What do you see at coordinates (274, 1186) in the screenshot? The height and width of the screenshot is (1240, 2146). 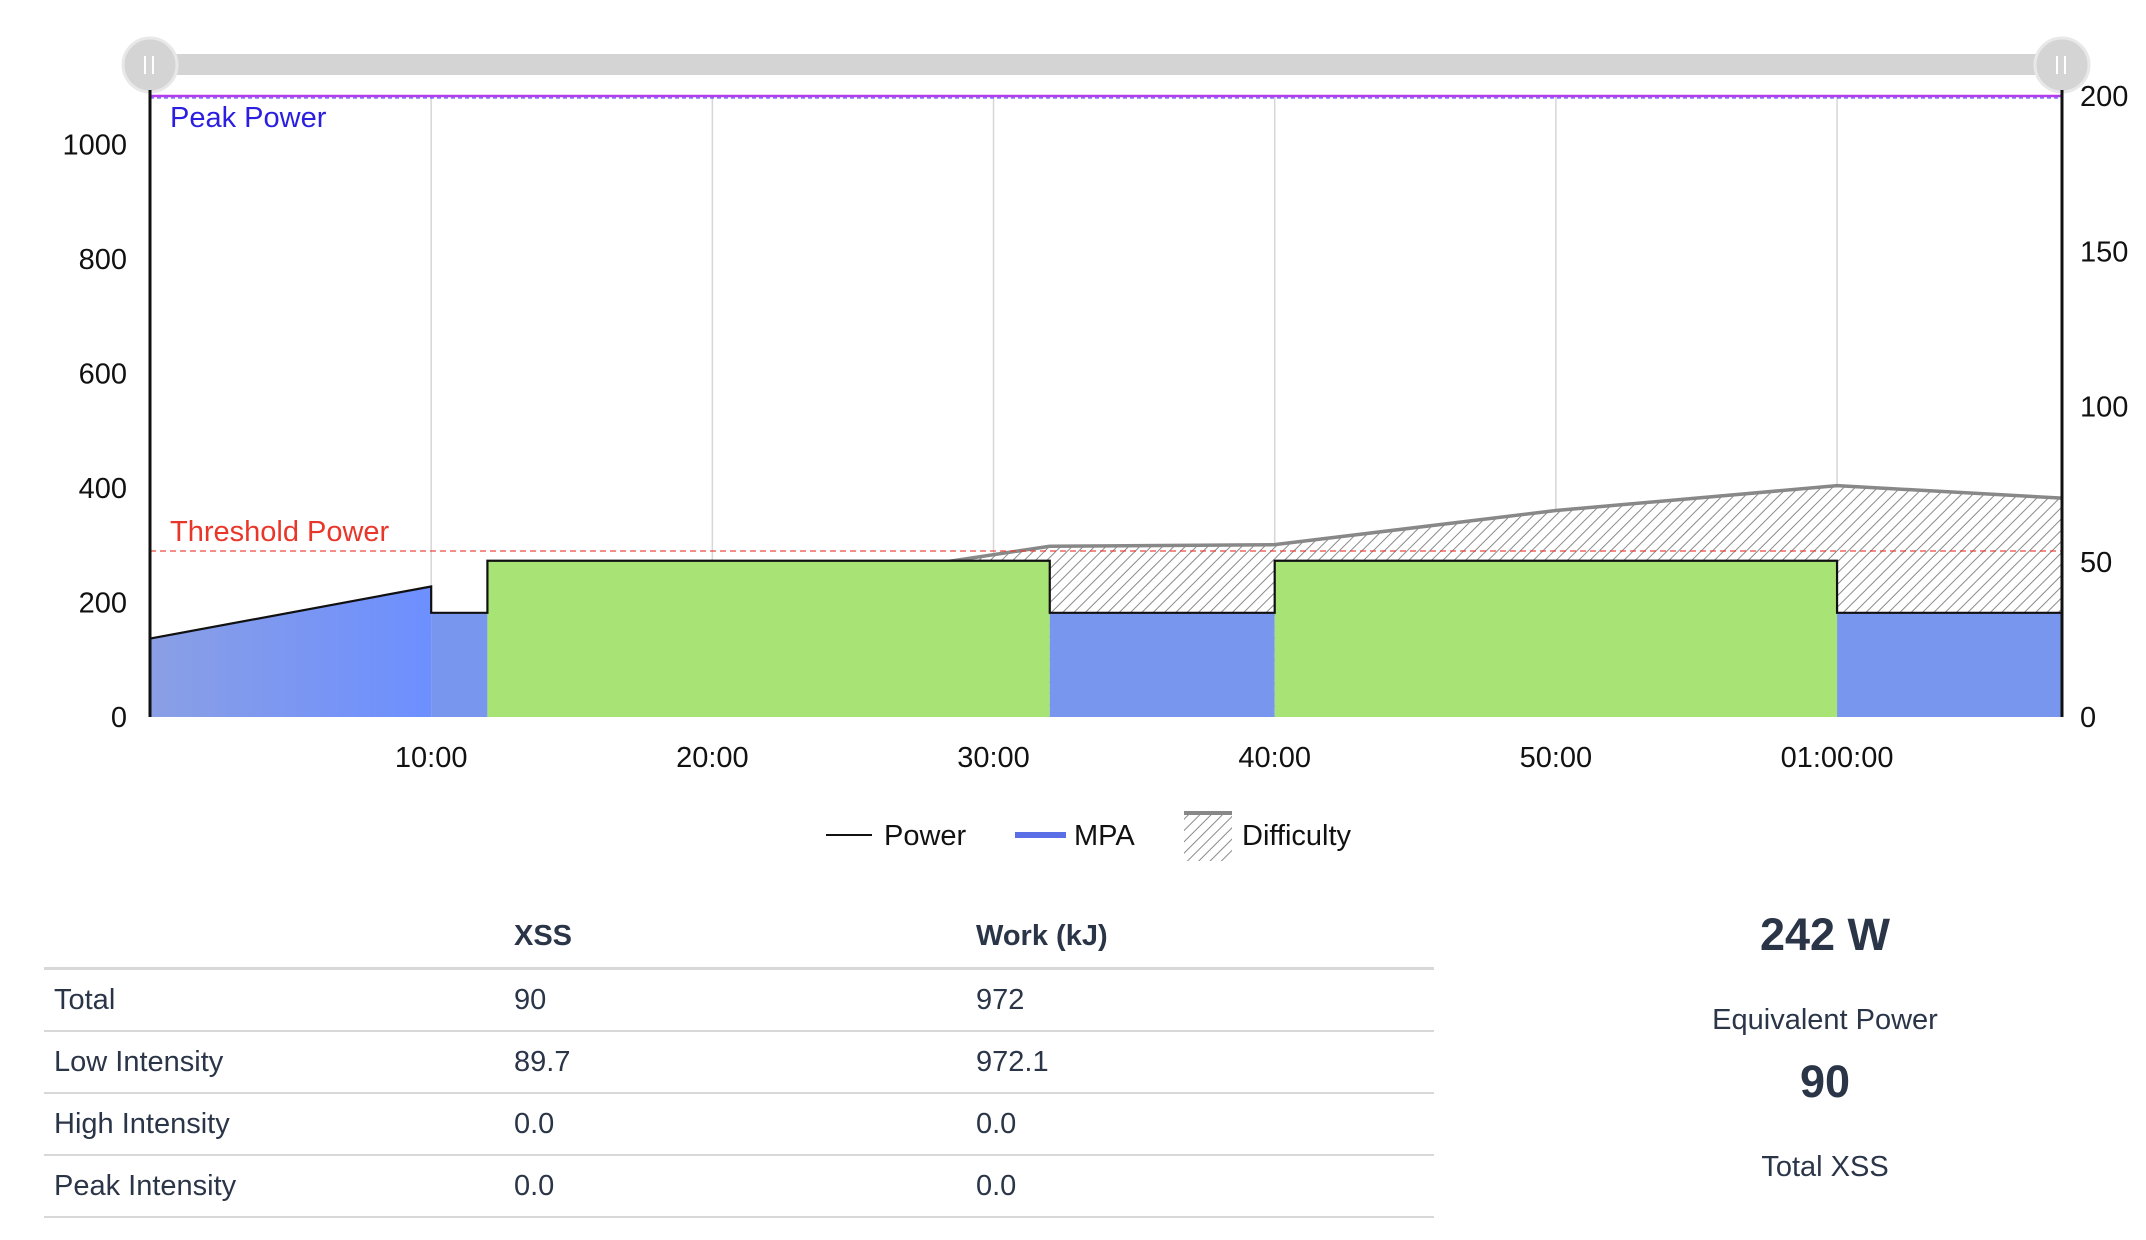 I see `row-label: Peak Intensity` at bounding box center [274, 1186].